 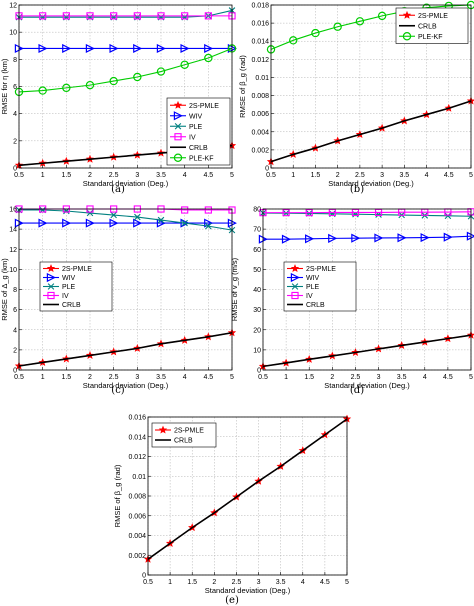 I want to click on y-tick-label: 0.01, so click(x=139, y=477).